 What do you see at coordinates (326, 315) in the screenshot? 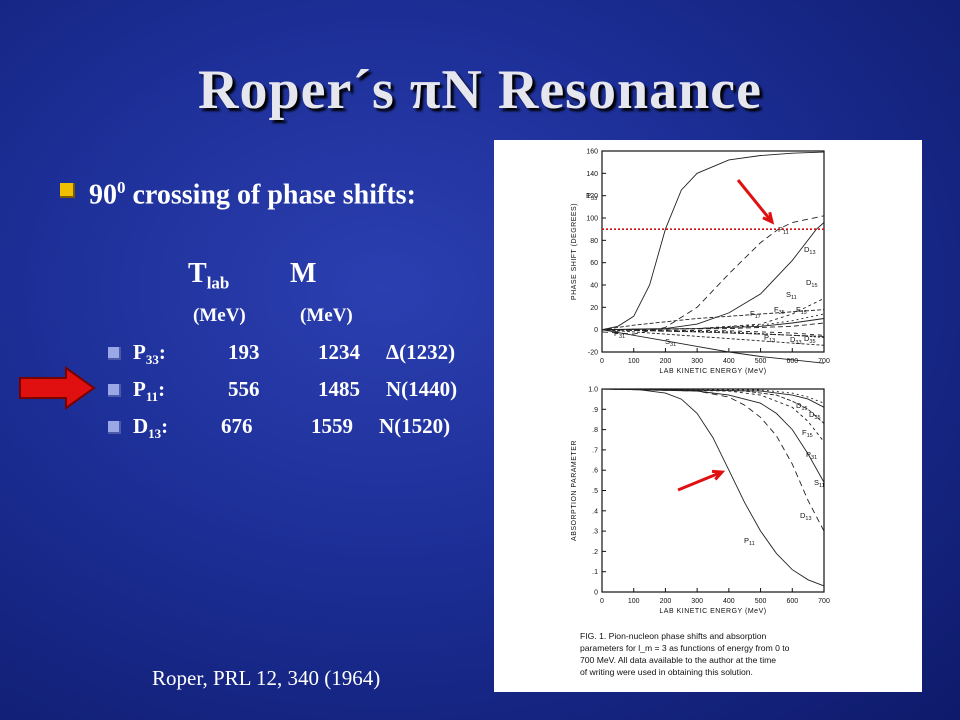
I see `unit-m: (MeV)` at bounding box center [326, 315].